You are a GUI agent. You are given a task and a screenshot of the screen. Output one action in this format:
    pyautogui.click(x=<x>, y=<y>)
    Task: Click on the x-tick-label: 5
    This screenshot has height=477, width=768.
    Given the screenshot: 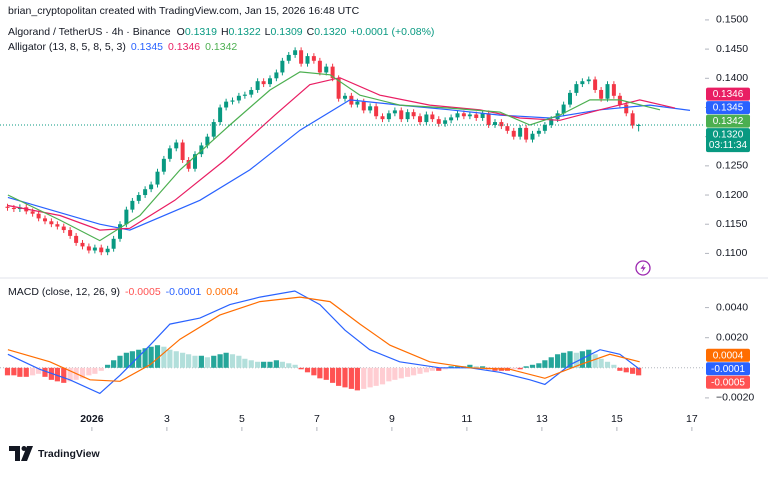 What is the action you would take?
    pyautogui.click(x=242, y=419)
    